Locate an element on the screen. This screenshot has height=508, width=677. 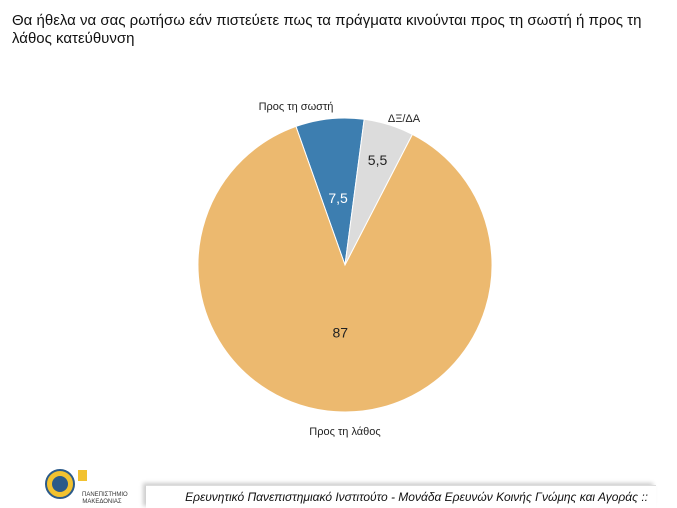
category-label: Προς τη λάθος is located at coordinates (344, 432).